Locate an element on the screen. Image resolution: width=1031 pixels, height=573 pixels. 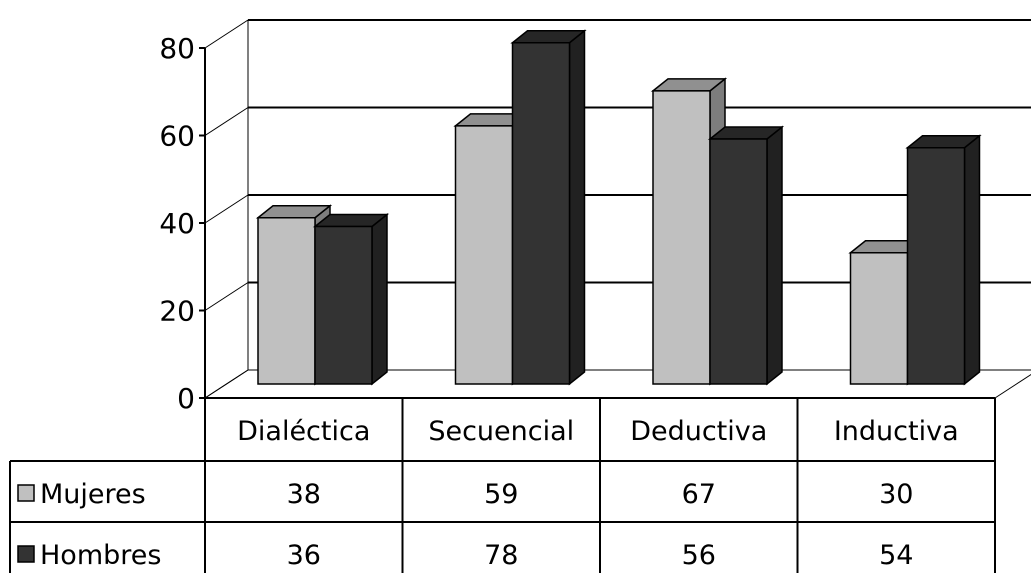
table-cell-value: 67 is located at coordinates (699, 494).